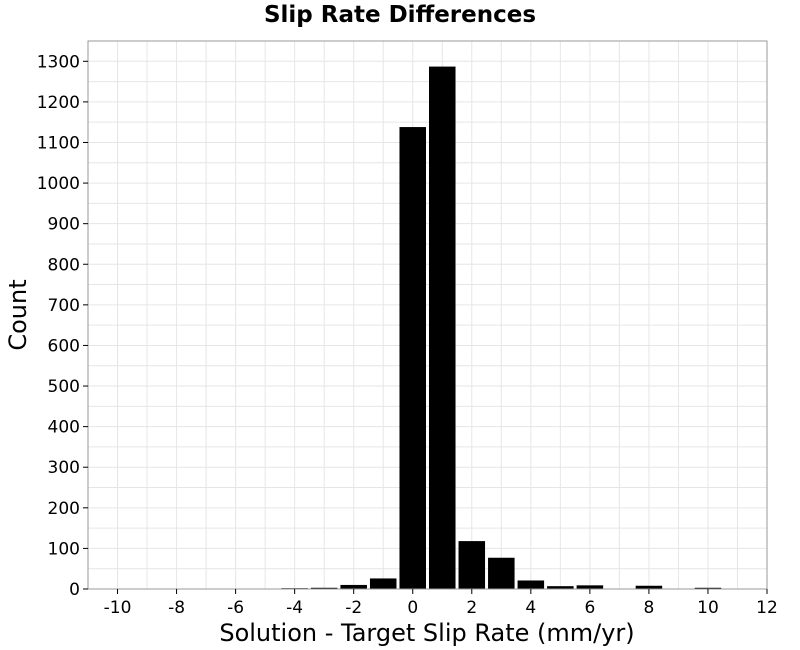  What do you see at coordinates (64, 306) in the screenshot?
I see `y-tick-label: 700` at bounding box center [64, 306].